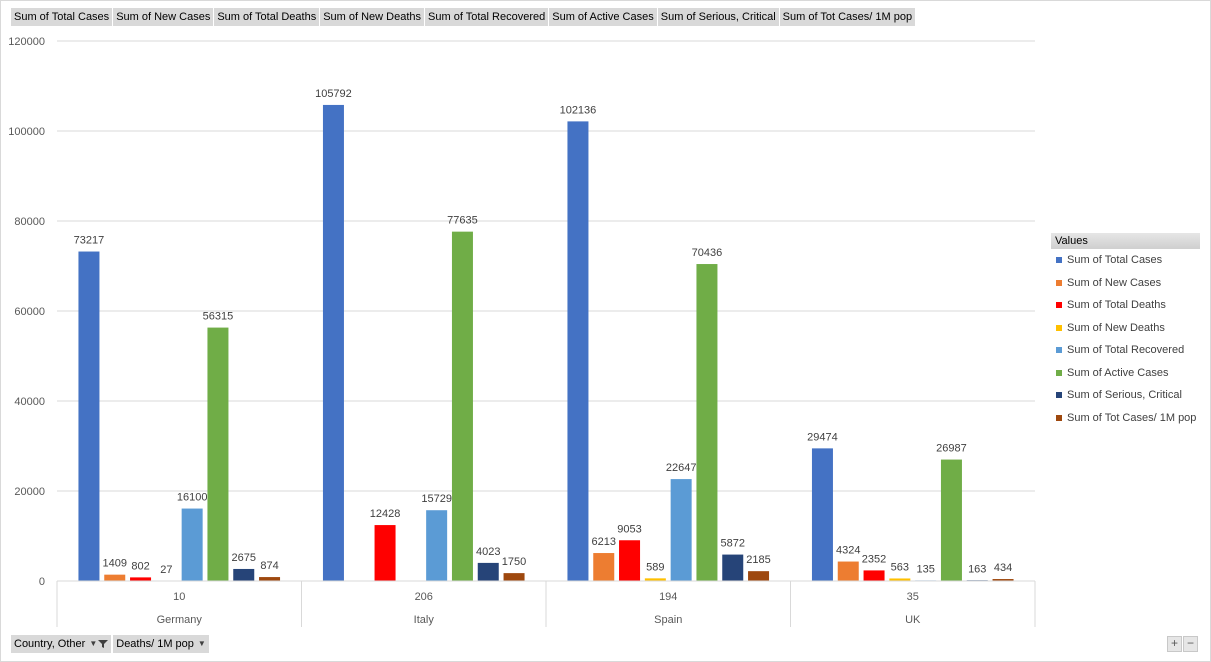 The image size is (1211, 662). I want to click on legend-label: Sum of Total Recovered, so click(1126, 350).